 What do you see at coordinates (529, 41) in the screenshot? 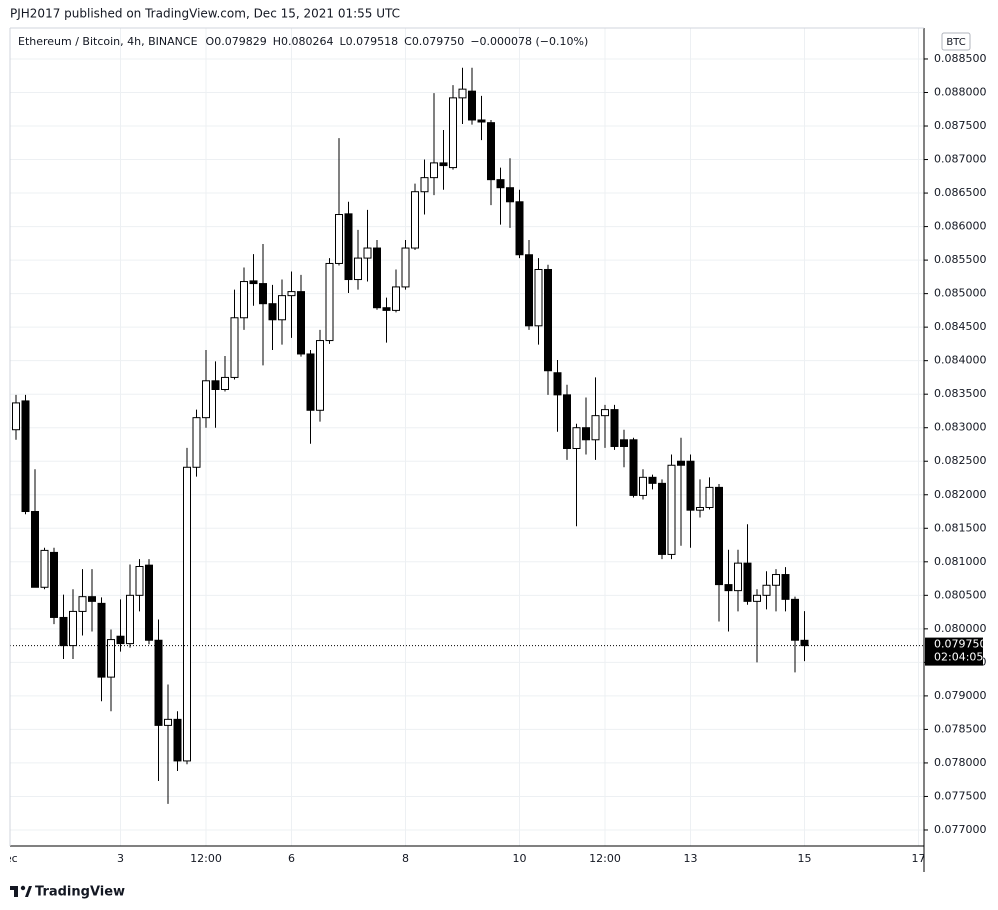
I see `legend-change: −0.000078 (−0.10%)` at bounding box center [529, 41].